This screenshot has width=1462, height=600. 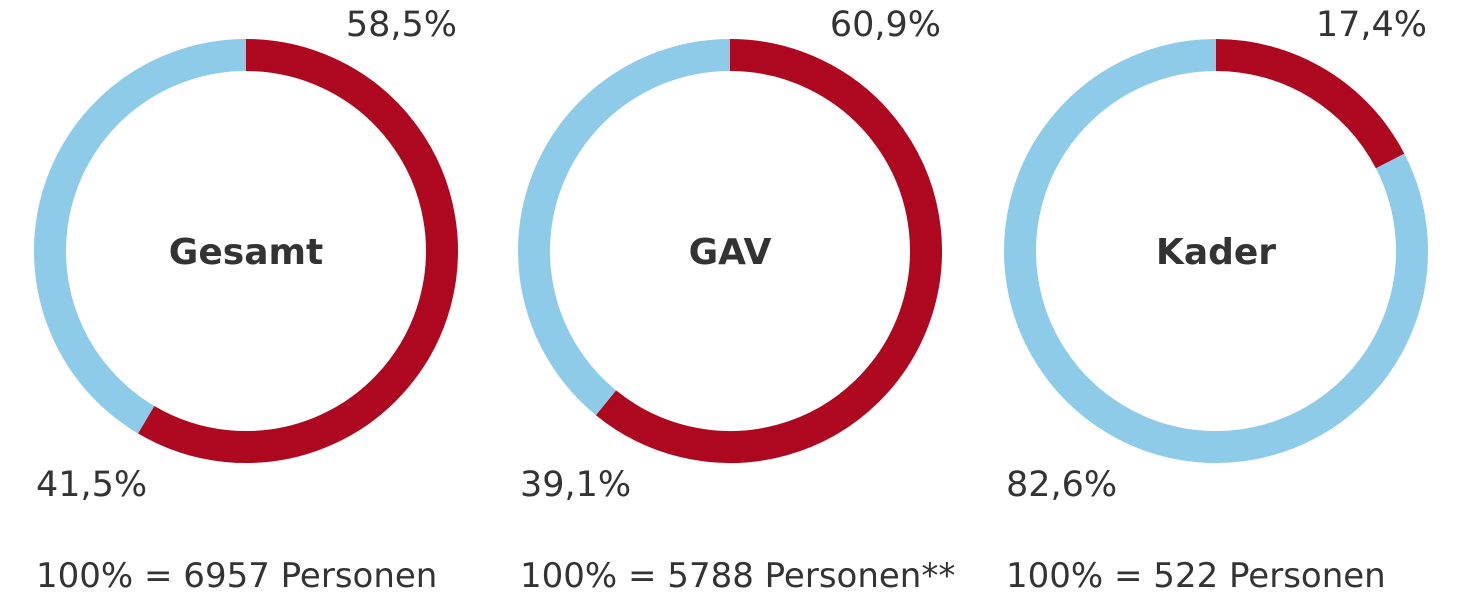 I want to click on label-primary: 58,5%, so click(x=401, y=25).